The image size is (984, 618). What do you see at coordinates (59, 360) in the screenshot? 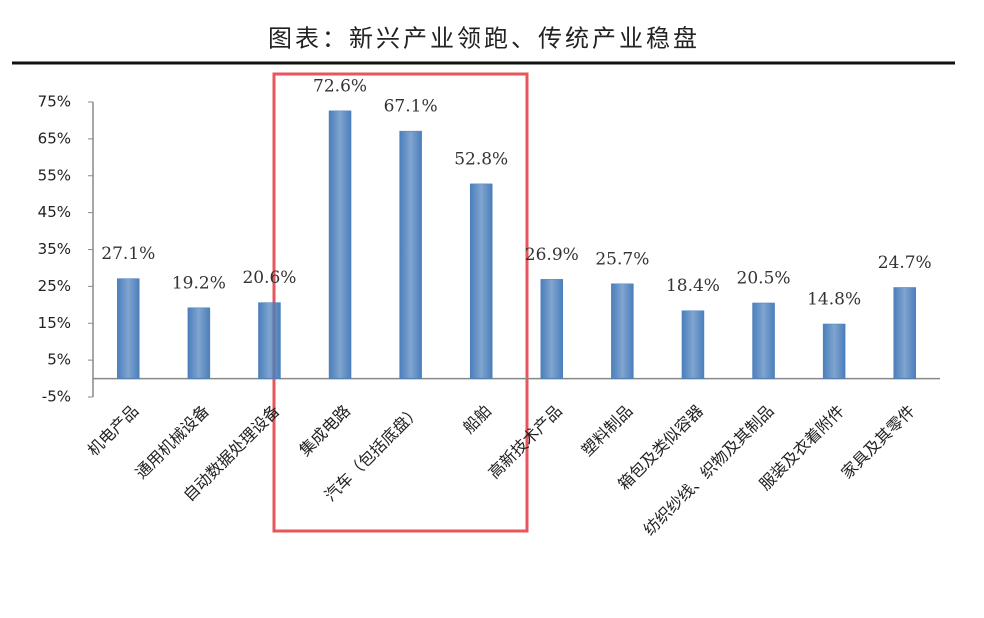
I see `y-tick-label: 5%` at bounding box center [59, 360].